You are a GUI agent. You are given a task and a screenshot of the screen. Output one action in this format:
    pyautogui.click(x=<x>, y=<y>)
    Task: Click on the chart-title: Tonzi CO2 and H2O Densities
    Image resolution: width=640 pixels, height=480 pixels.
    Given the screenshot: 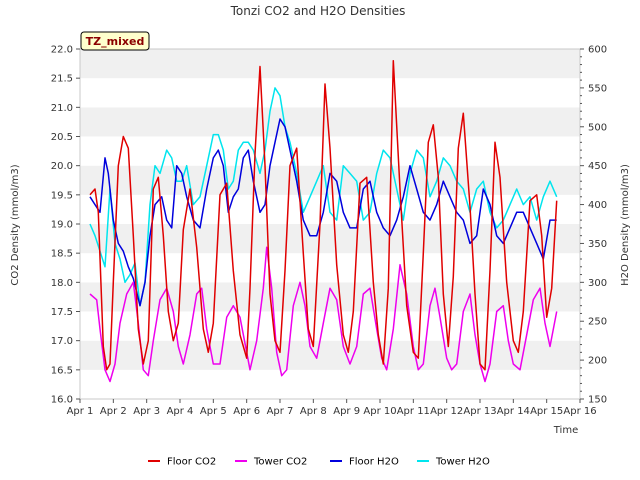 What is the action you would take?
    pyautogui.click(x=318, y=11)
    